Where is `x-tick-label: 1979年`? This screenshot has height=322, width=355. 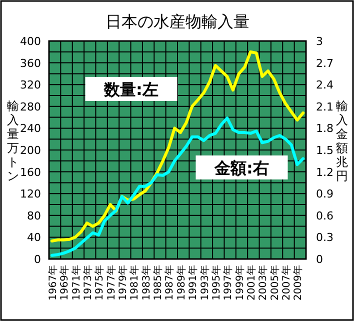 x-tick-label: 1979年 is located at coordinates (123, 282).